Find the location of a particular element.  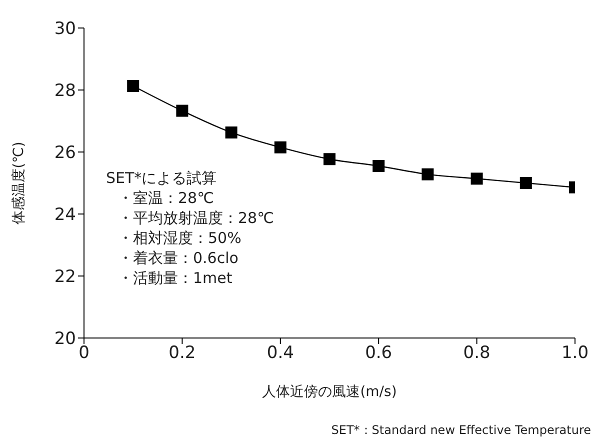

annotation: ・着衣量：0.6clo is located at coordinates (178, 258).